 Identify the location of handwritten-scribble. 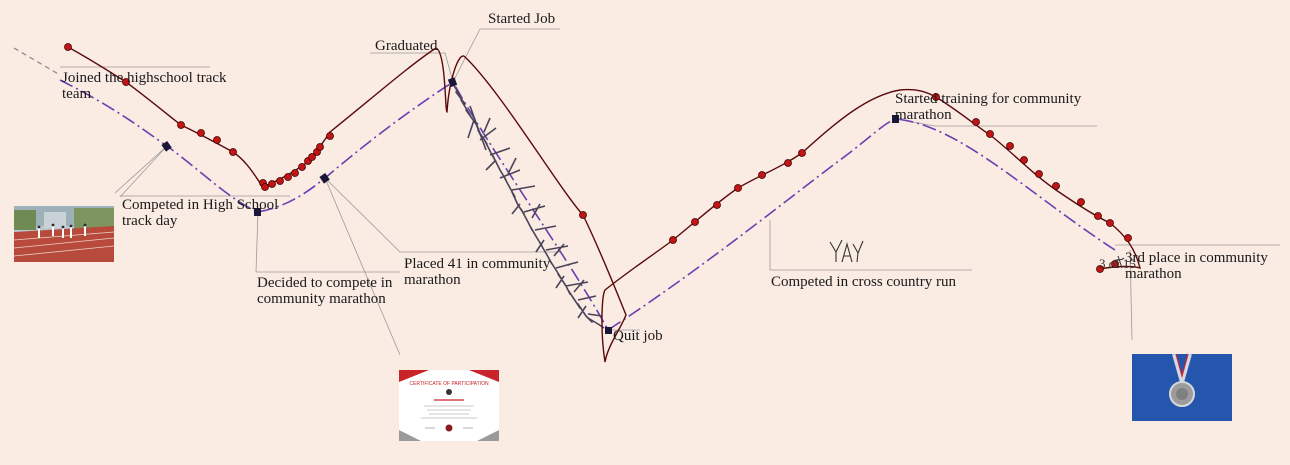
(1118, 262).